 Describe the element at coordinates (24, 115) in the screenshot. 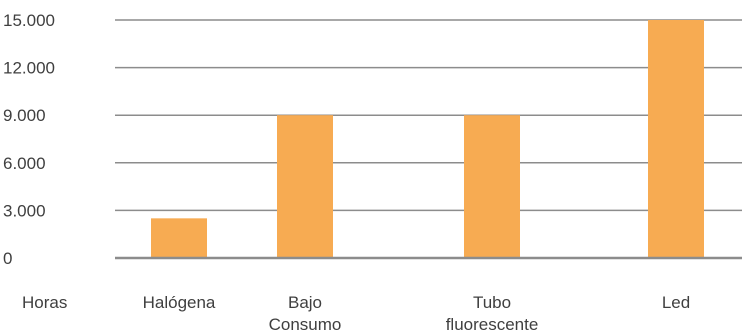

I see `y-tick-label: 9.000` at that location.